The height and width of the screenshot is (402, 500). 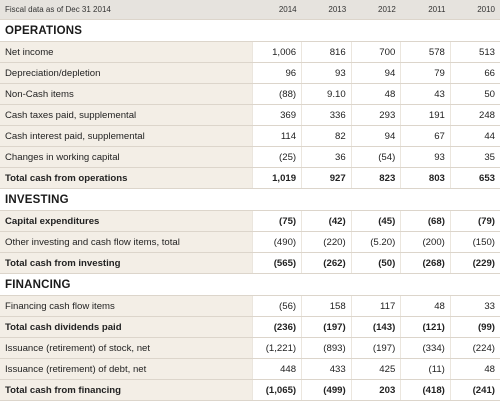 I want to click on value-cell-2012: (197), so click(x=375, y=348).